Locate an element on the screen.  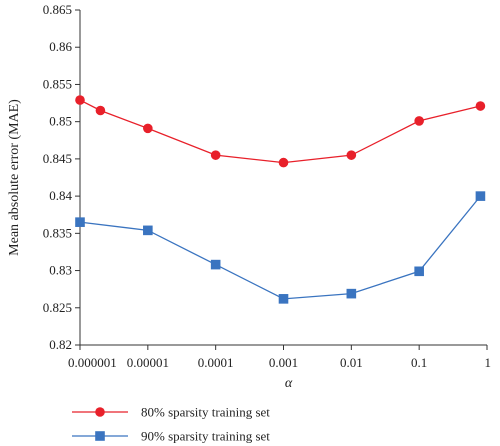
x-axis-ticks: 0.000001 0.00001 0.0001 0.001 0.01 0.1 1 is located at coordinates (279, 357).